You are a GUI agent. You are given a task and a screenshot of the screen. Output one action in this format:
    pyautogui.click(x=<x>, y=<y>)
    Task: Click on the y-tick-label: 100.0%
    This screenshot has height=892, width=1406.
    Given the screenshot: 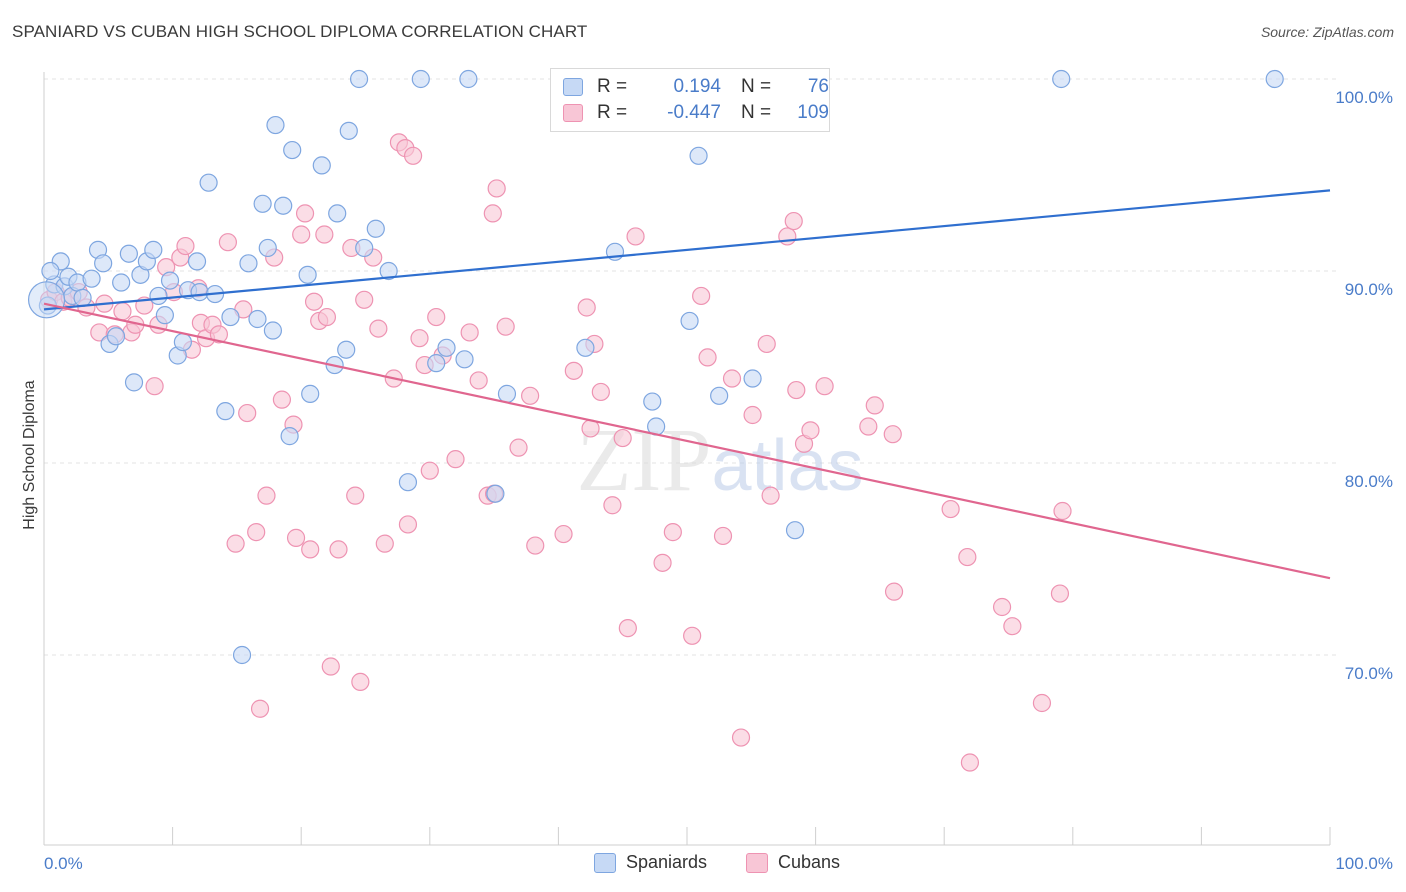 What is the action you would take?
    pyautogui.click(x=1364, y=97)
    